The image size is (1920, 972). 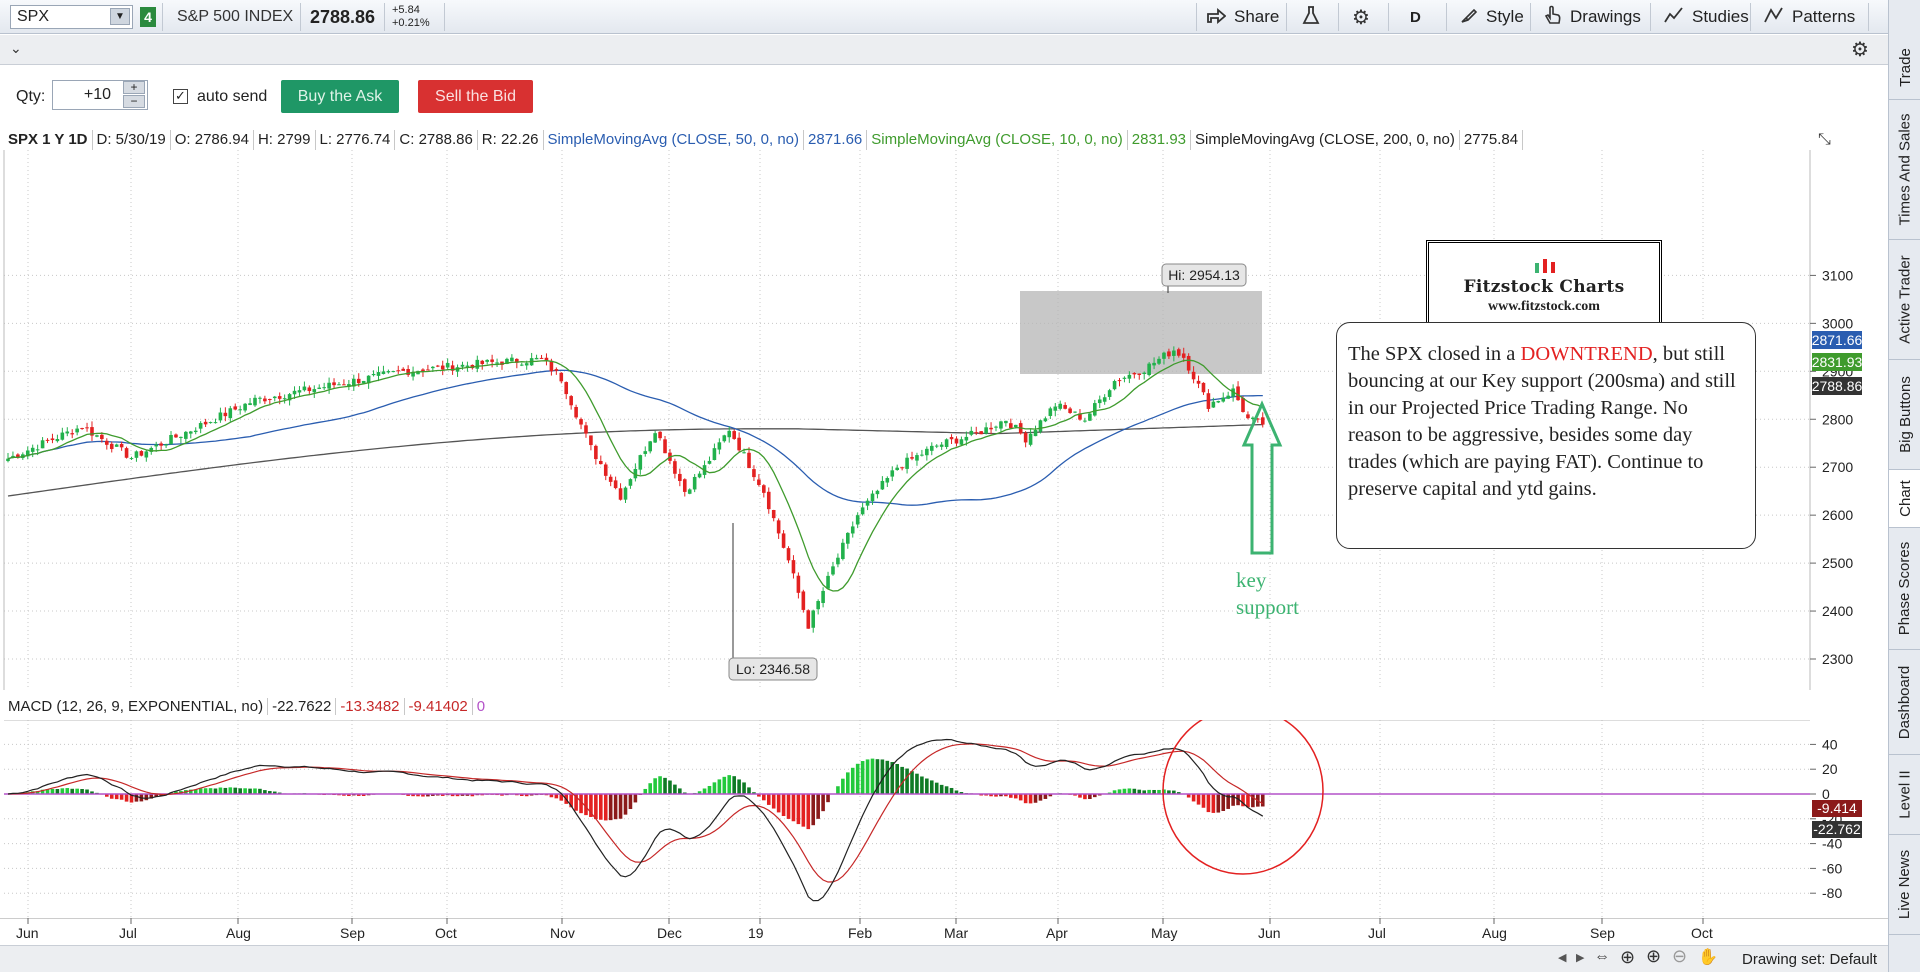 I want to click on patterns-button: Patterns, so click(x=1809, y=17).